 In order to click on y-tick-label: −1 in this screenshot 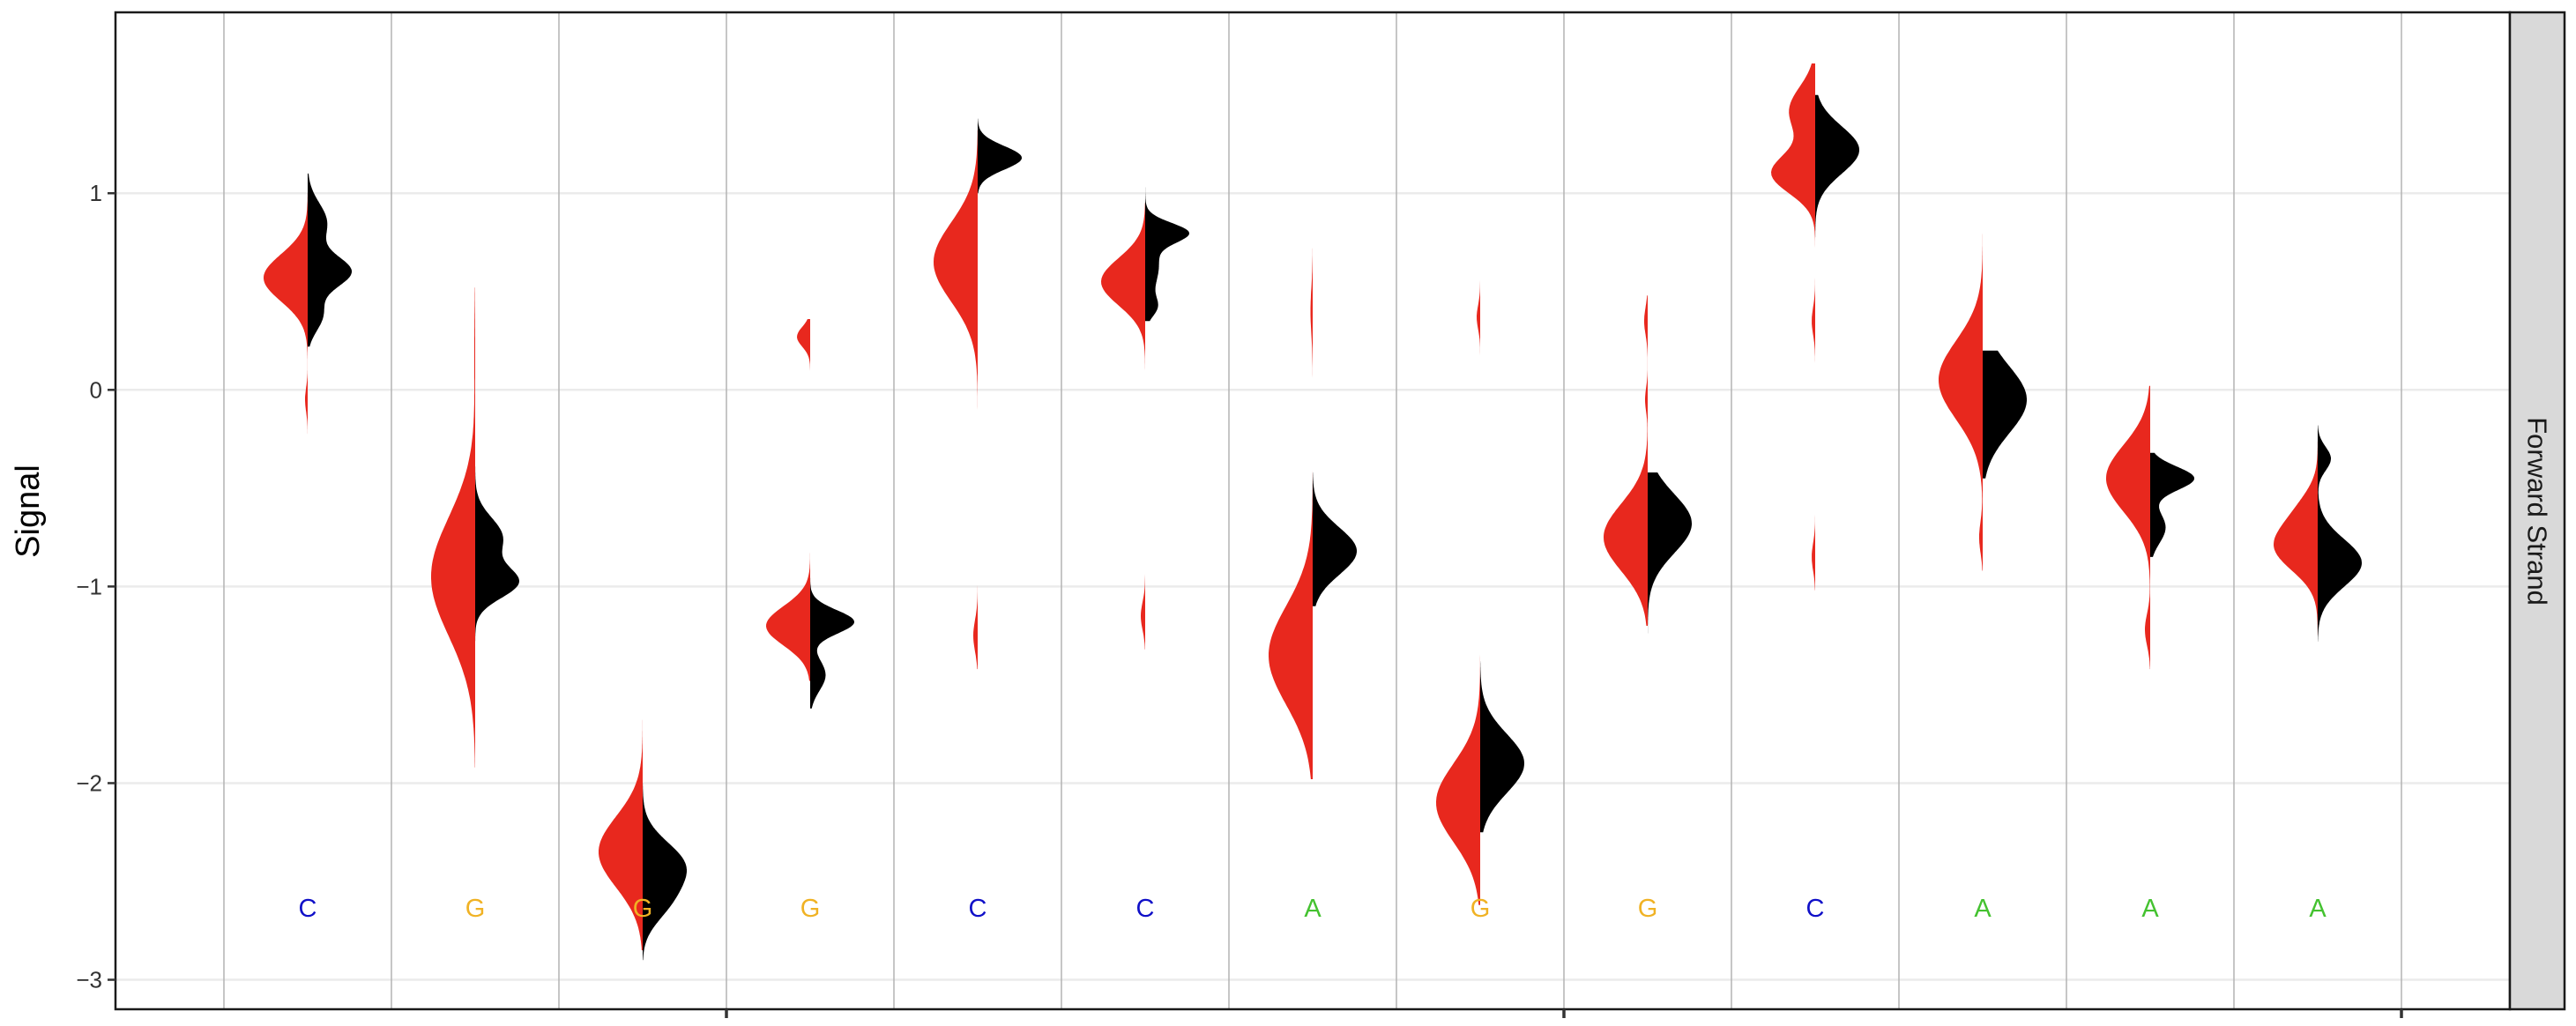, I will do `click(89, 586)`.